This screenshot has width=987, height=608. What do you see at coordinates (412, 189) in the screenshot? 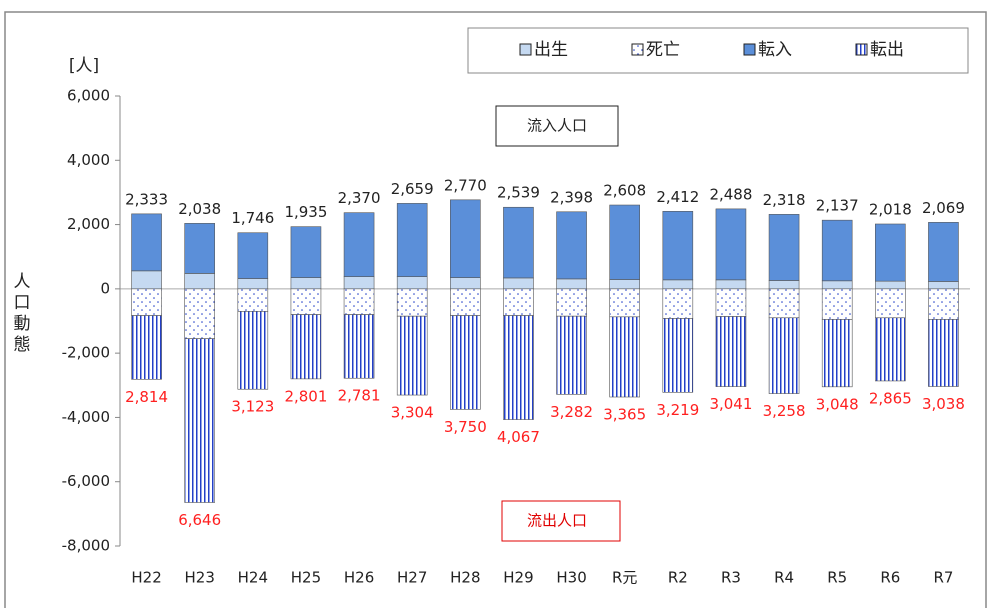
I see `inflow-total-label: 2,659` at bounding box center [412, 189].